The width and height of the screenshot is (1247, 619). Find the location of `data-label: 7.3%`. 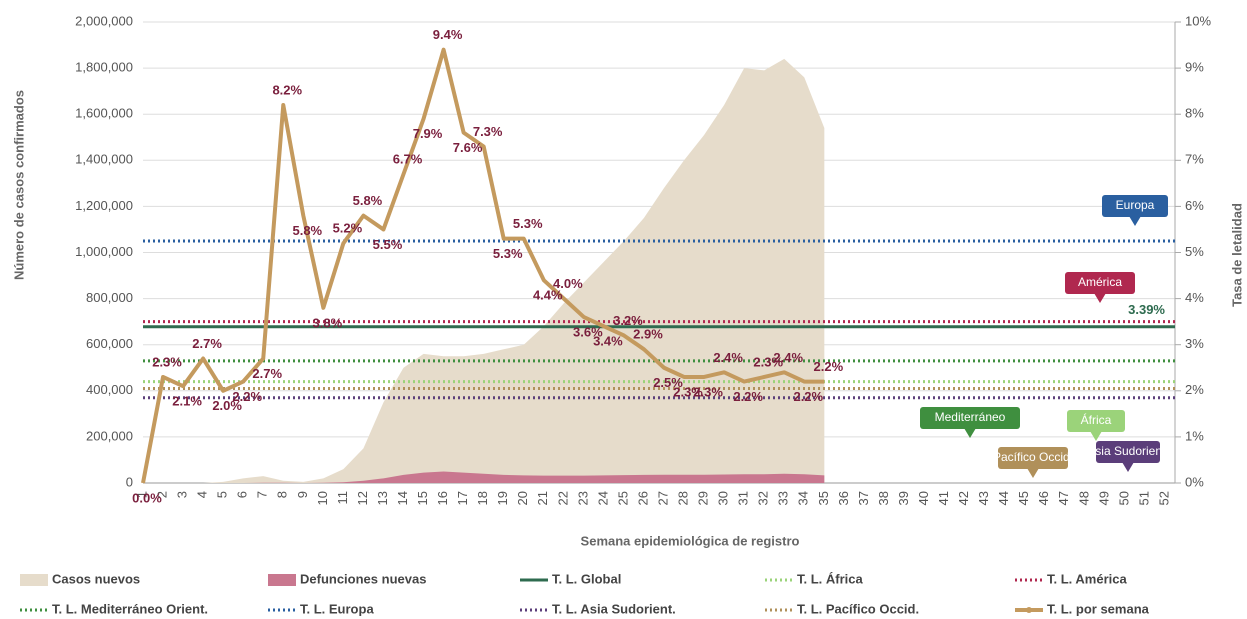

data-label: 7.3% is located at coordinates (488, 131).